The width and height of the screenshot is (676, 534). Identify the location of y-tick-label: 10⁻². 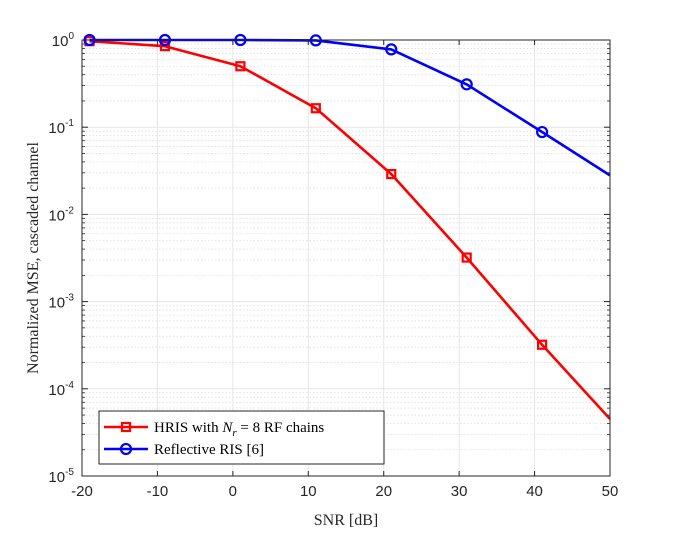
(61, 214).